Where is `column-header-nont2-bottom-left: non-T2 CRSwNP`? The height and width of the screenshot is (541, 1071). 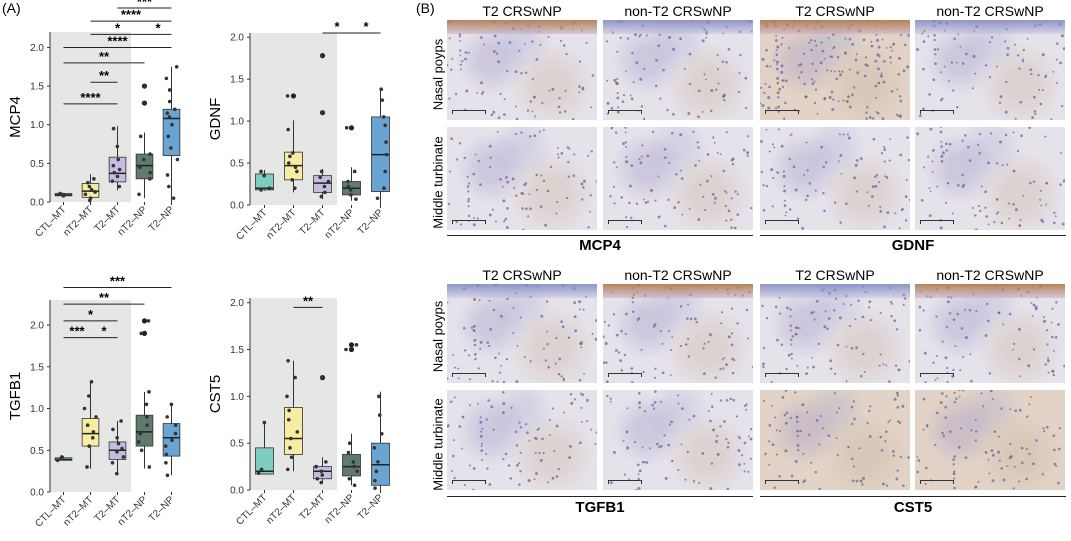 column-header-nont2-bottom-left: non-T2 CRSwNP is located at coordinates (678, 275).